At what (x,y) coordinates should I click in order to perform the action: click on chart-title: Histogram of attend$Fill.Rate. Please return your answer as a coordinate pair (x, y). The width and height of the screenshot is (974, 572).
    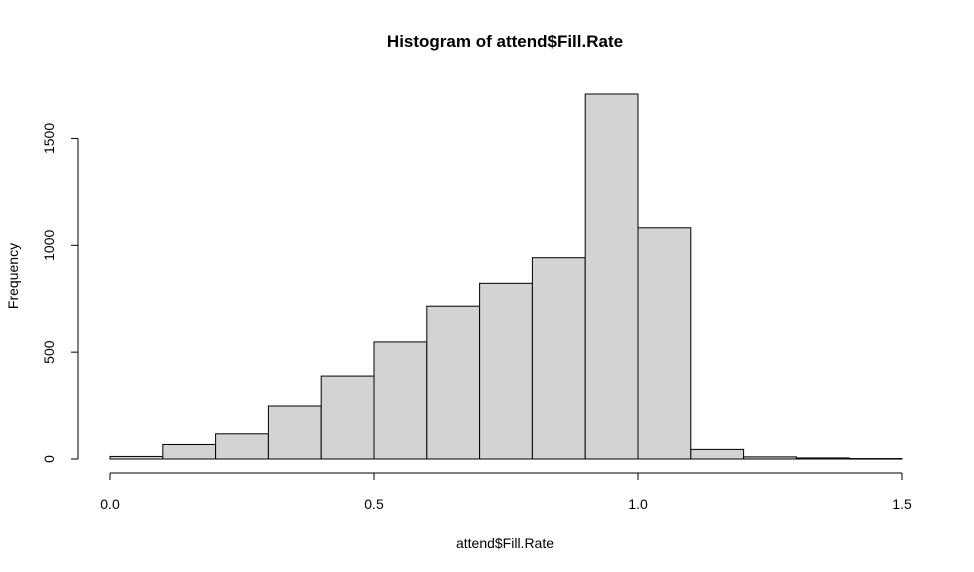
    Looking at the image, I should click on (505, 41).